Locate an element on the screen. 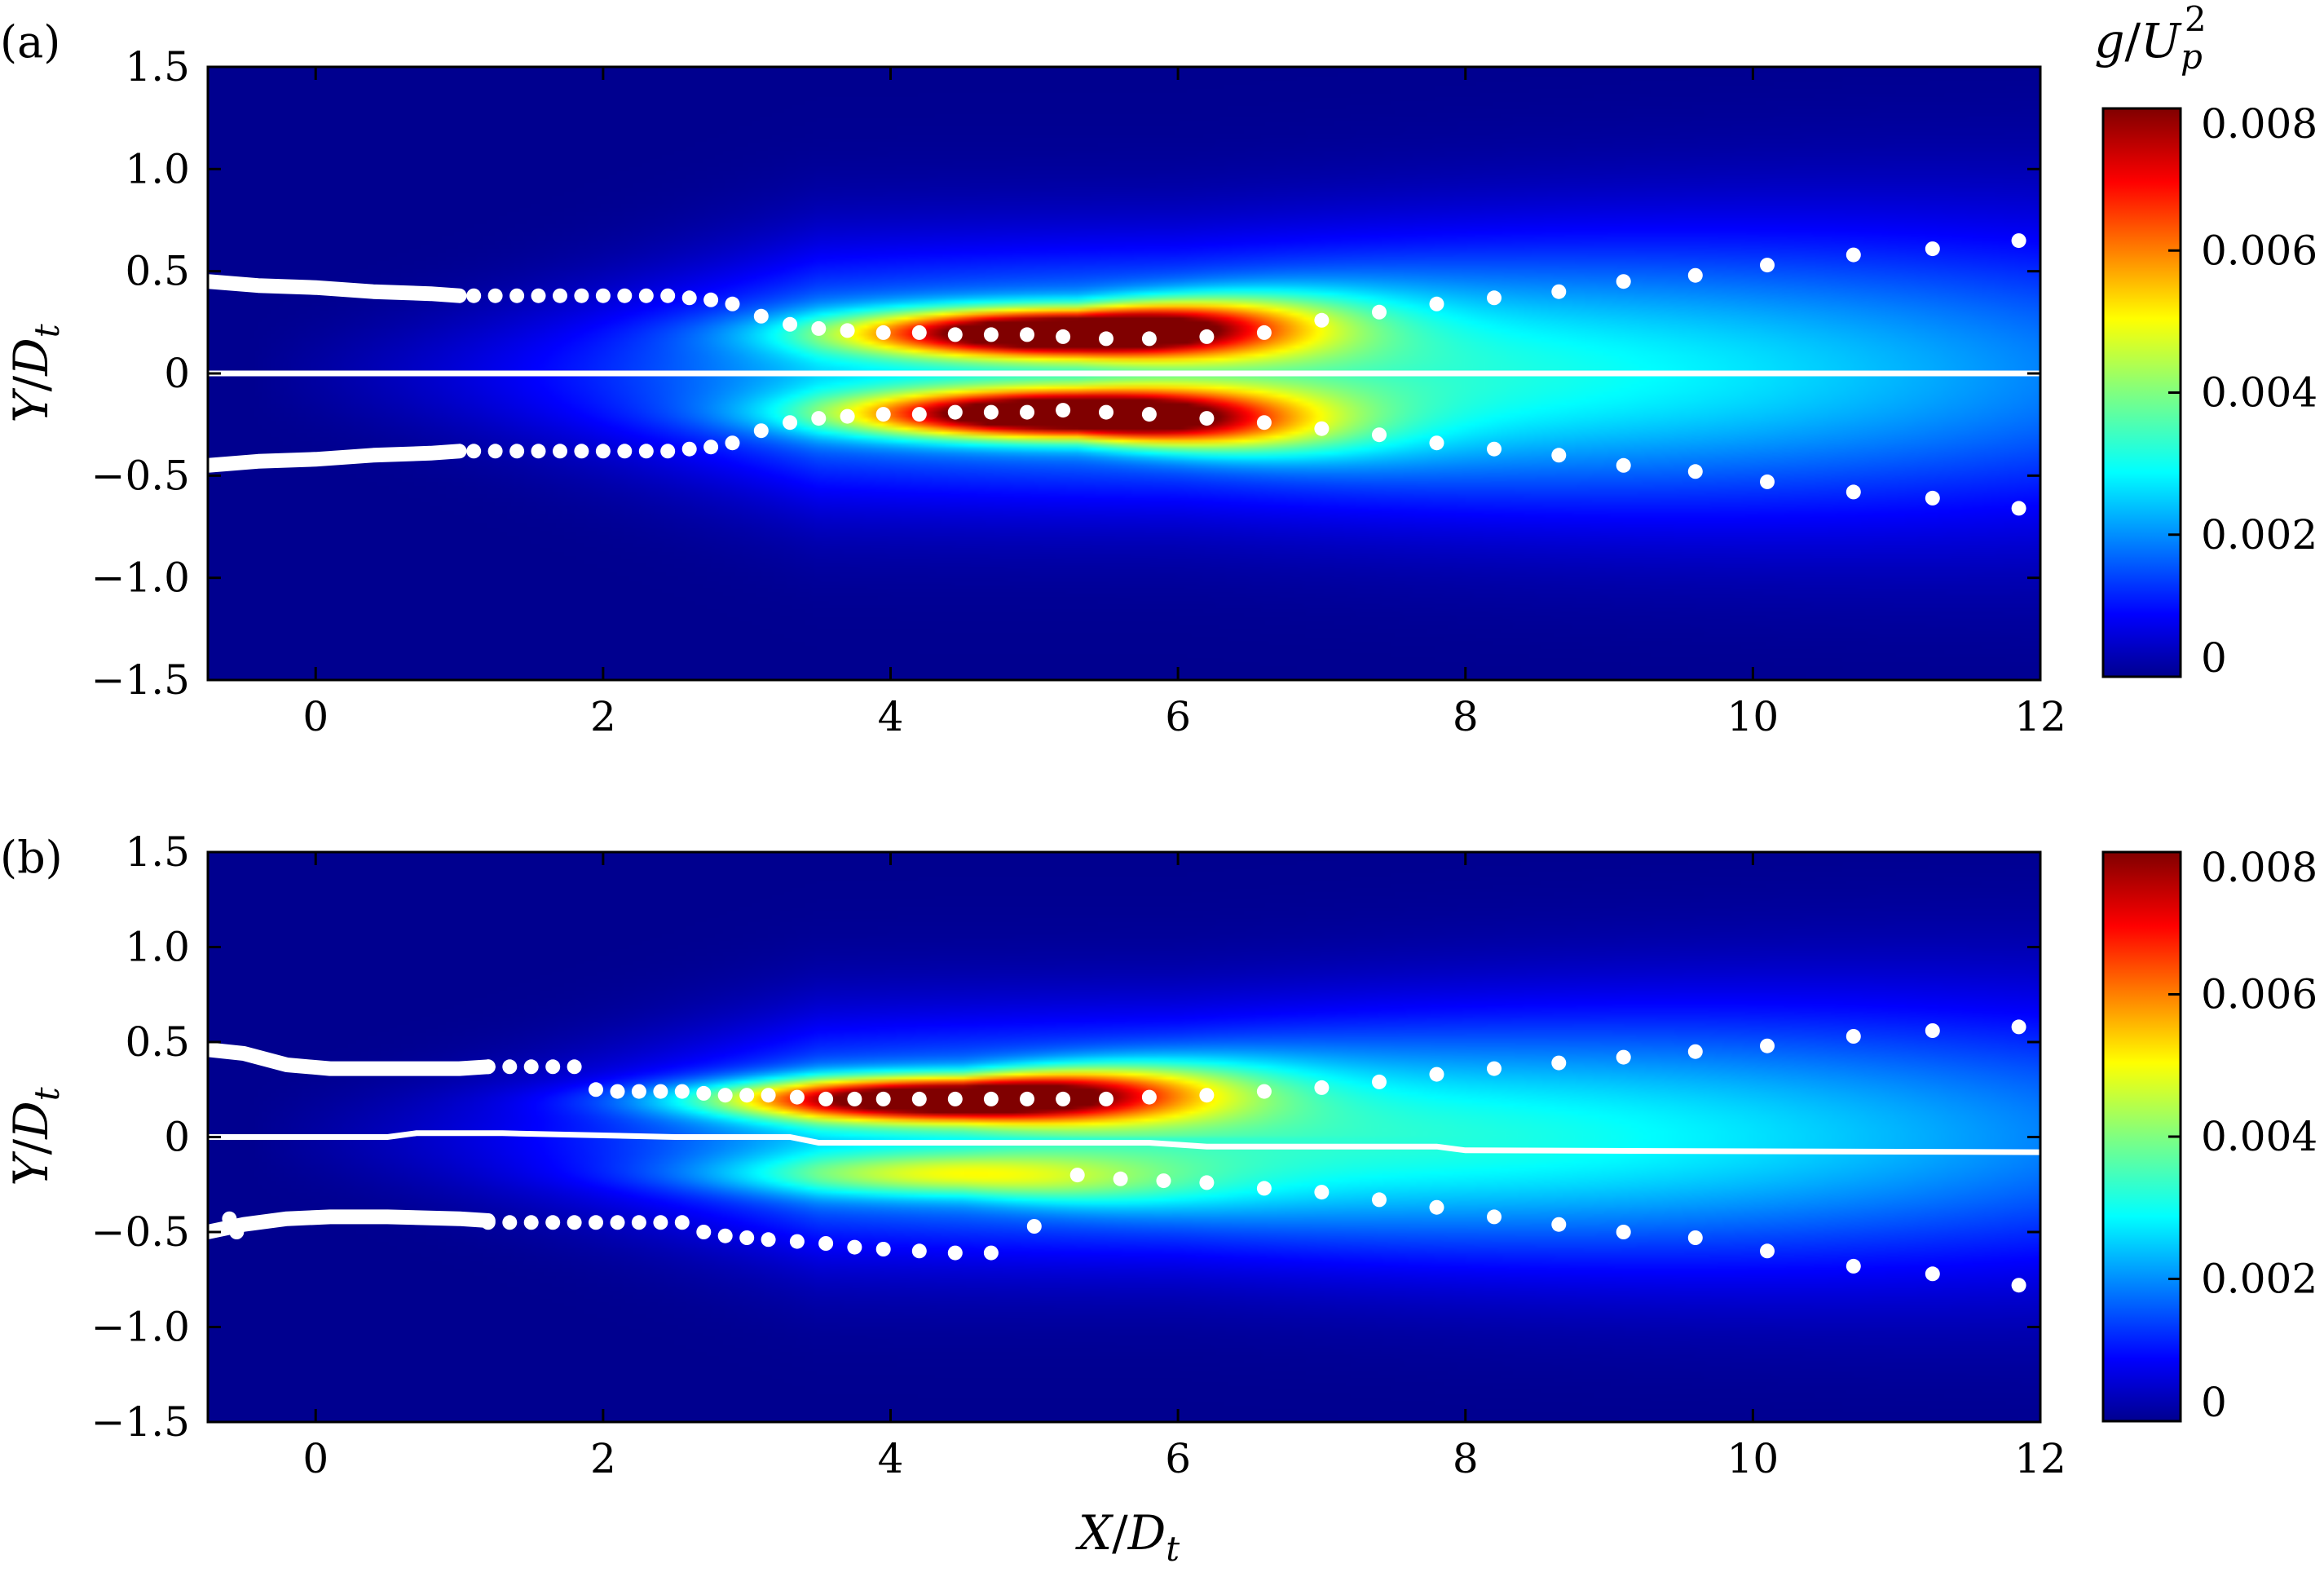  y-tick-label: −0.5 is located at coordinates (140, 475).